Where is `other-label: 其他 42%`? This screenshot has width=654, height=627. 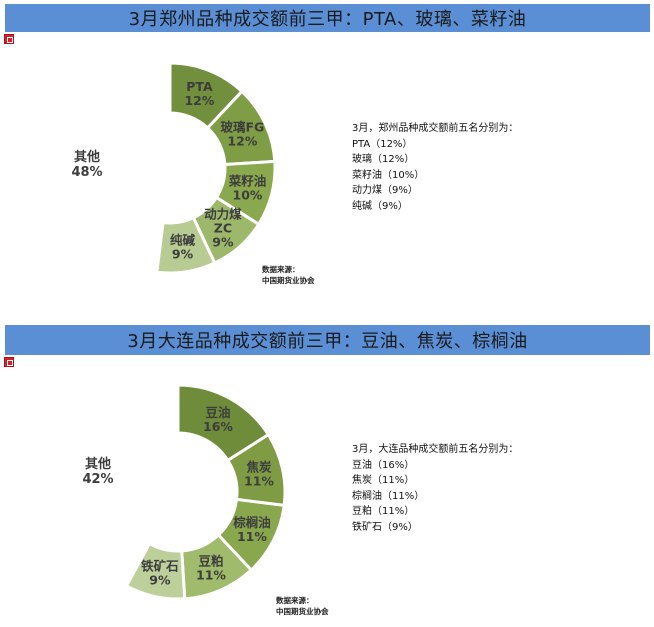
other-label: 其他 42% is located at coordinates (97, 471).